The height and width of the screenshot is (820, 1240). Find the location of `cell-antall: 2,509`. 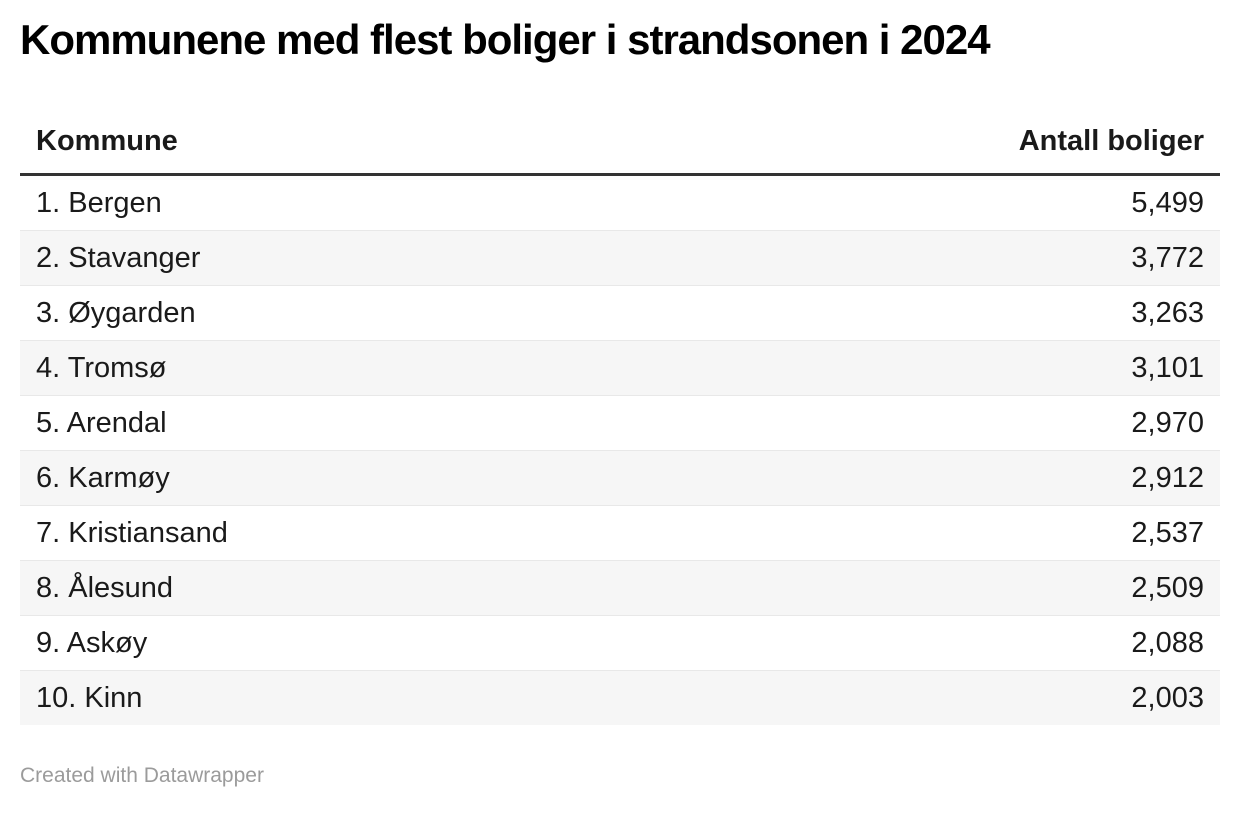

cell-antall: 2,509 is located at coordinates (1167, 587).